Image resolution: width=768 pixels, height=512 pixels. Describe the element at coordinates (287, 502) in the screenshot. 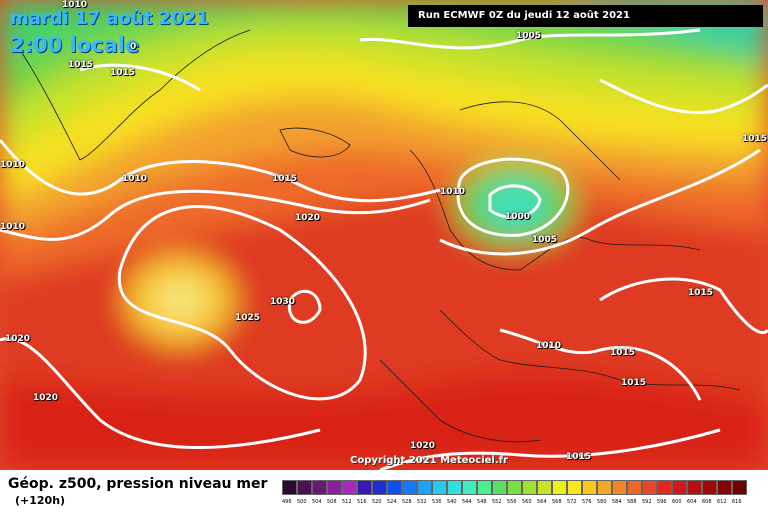

I see `scale-value: 496` at that location.